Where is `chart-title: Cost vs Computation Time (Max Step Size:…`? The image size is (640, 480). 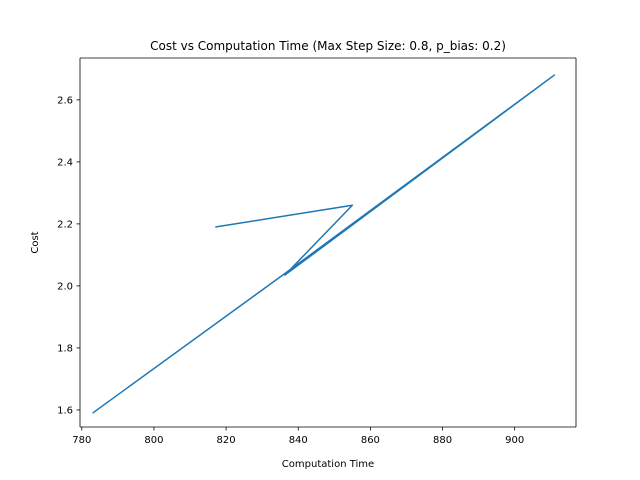
chart-title: Cost vs Computation Time (Max Step Size:… is located at coordinates (328, 46).